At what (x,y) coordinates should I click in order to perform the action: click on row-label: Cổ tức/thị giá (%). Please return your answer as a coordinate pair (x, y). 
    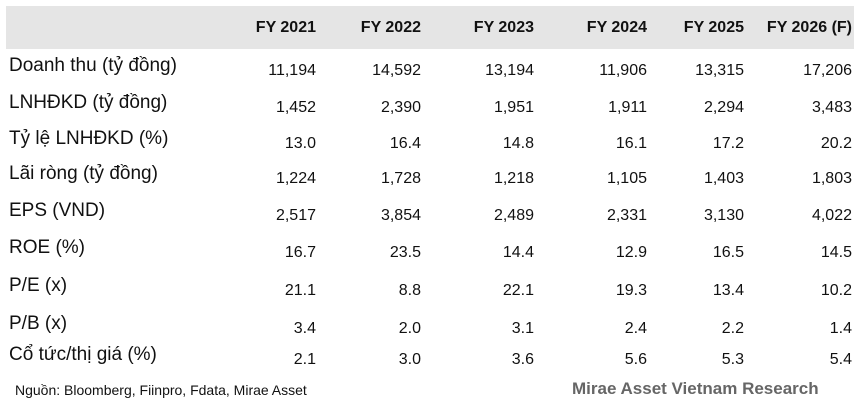
    Looking at the image, I should click on (83, 354).